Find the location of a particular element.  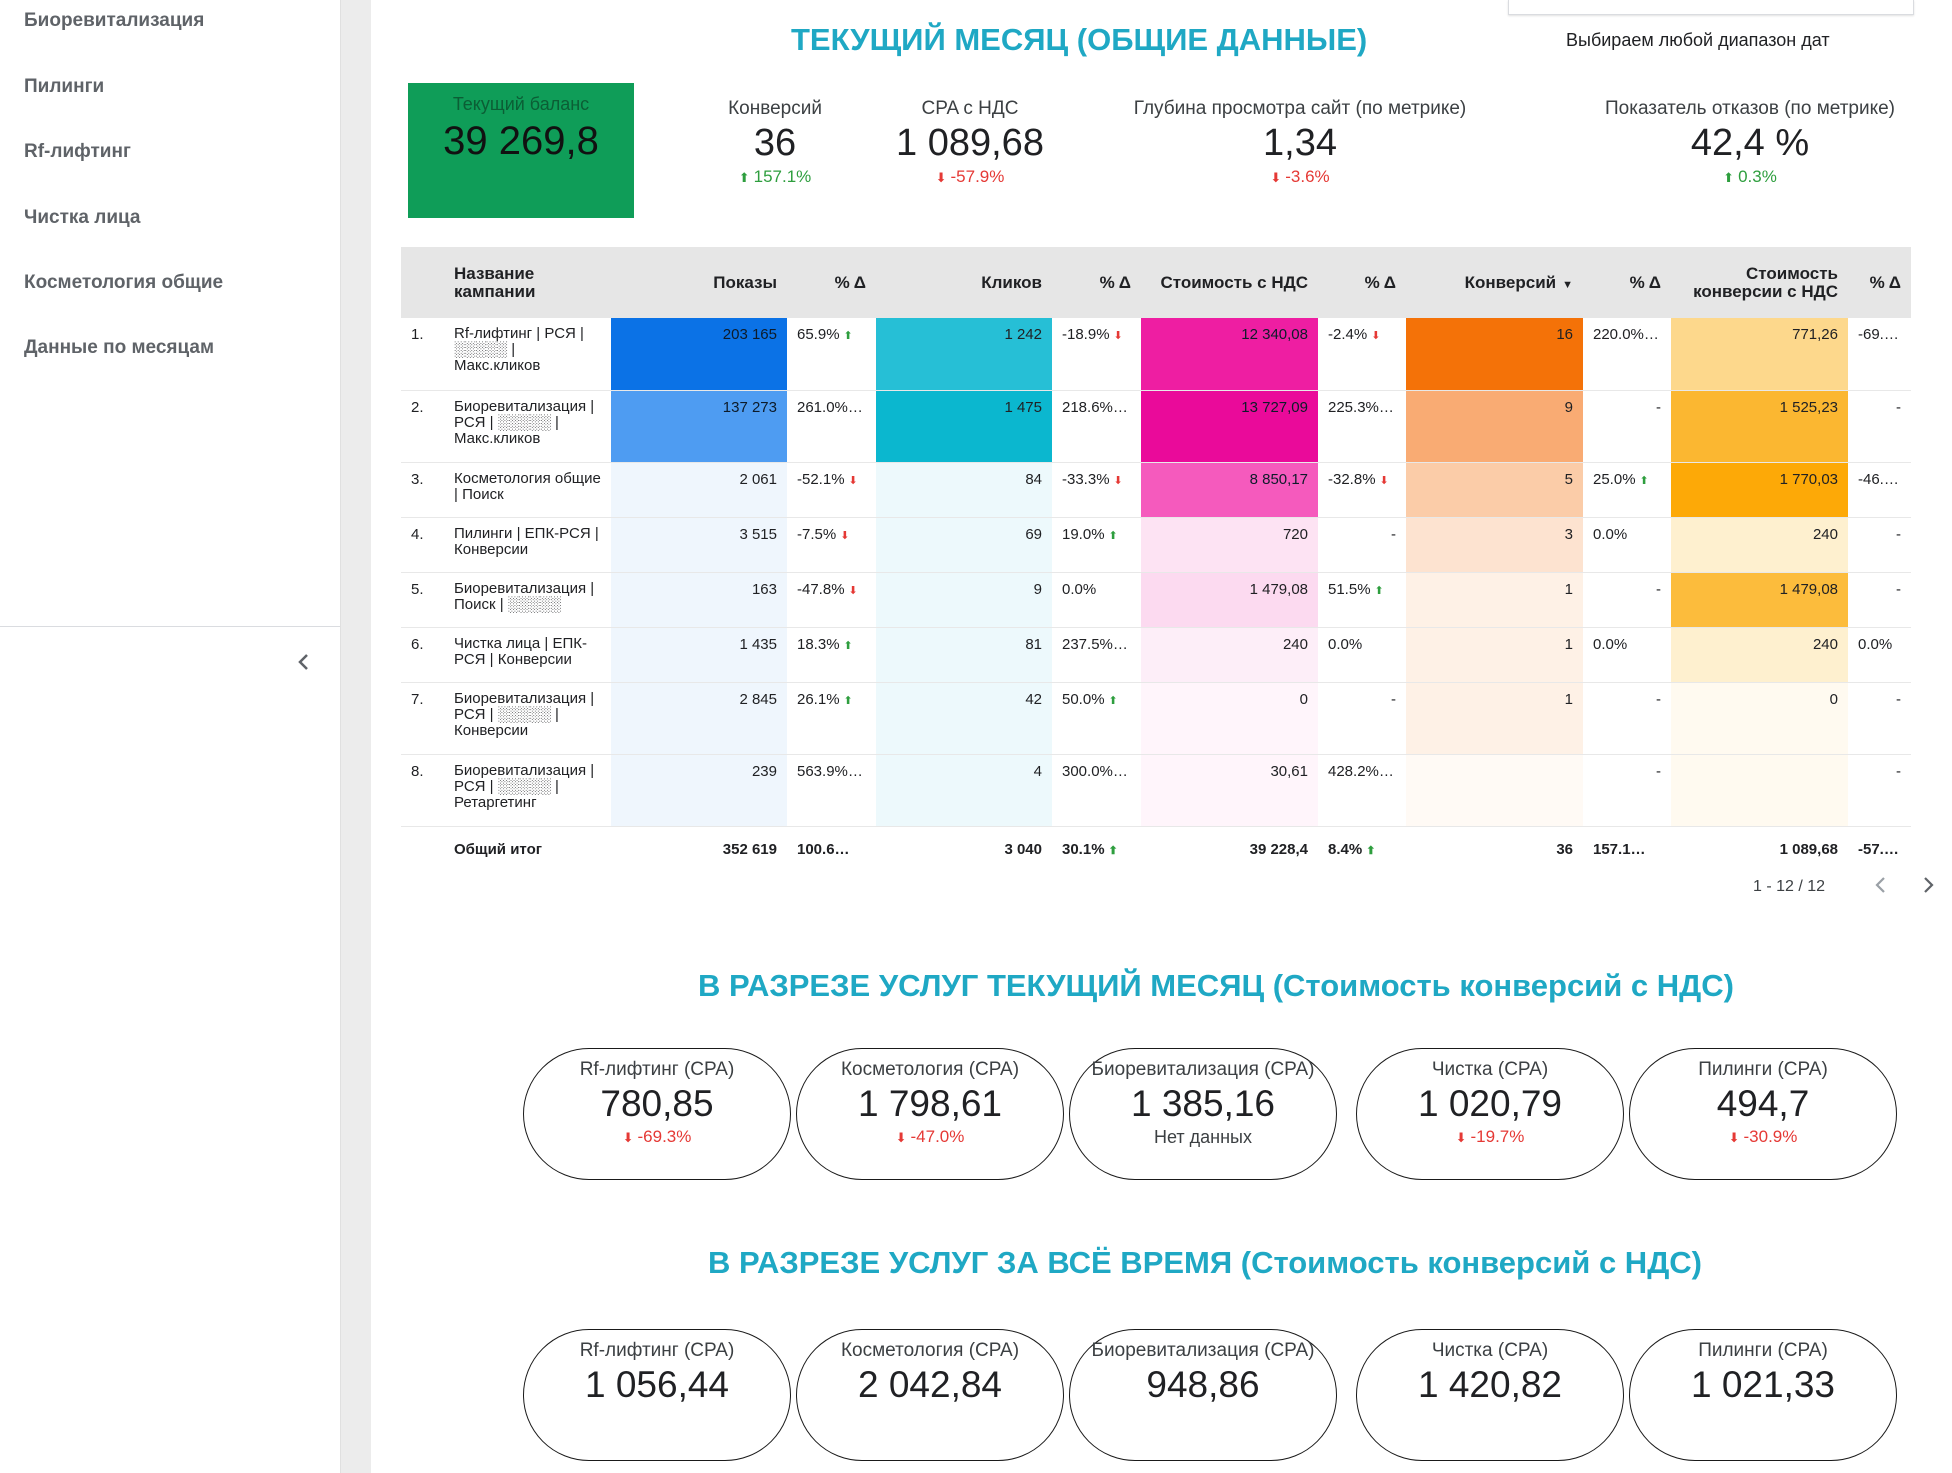

cell-cost: 0 is located at coordinates (1229, 718).